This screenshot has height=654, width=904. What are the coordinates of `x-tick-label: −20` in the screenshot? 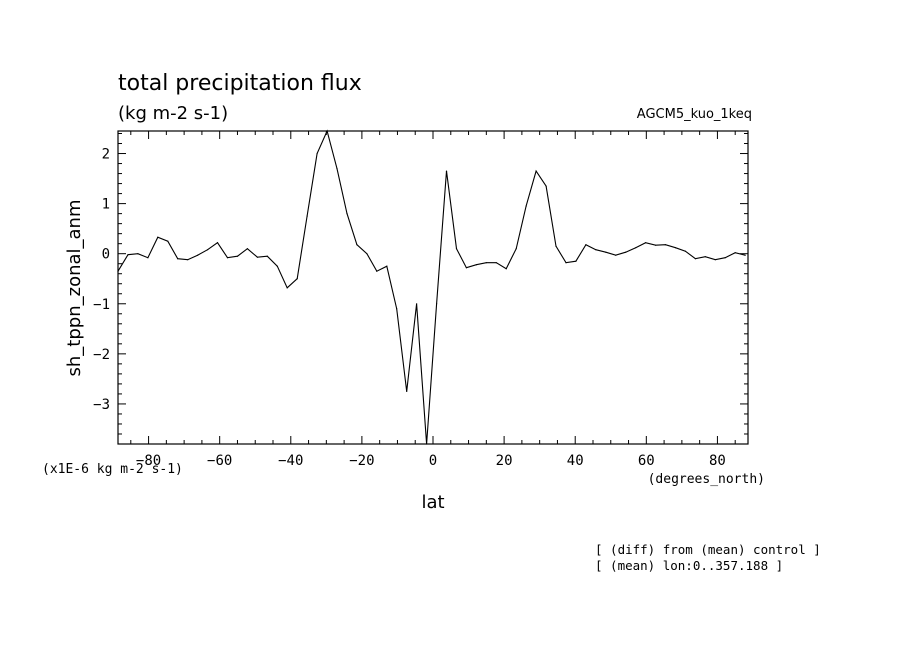 It's located at (361, 461).